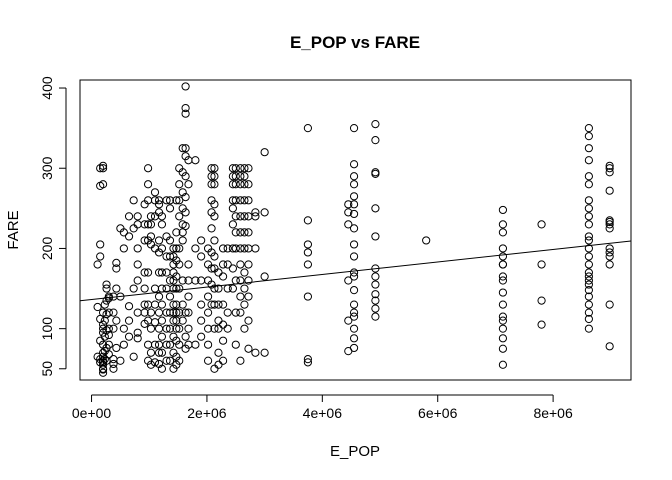 This screenshot has height=480, width=672. I want to click on x-tick-label: 8e+06, so click(553, 413).